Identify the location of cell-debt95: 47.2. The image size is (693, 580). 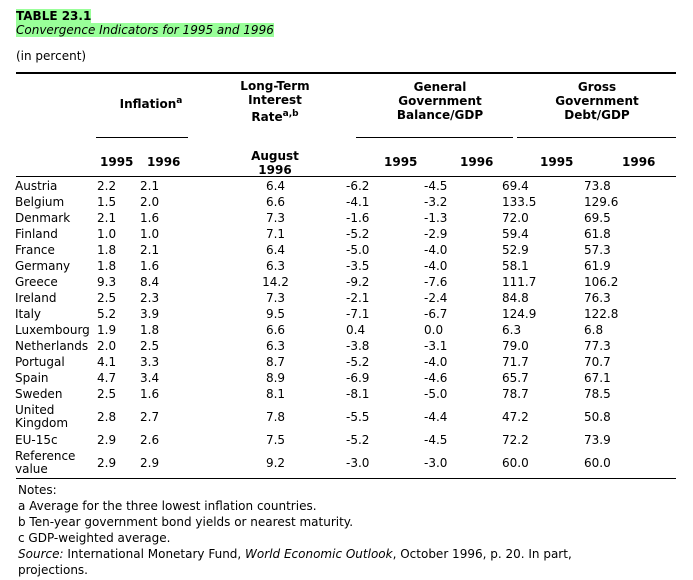
(515, 417).